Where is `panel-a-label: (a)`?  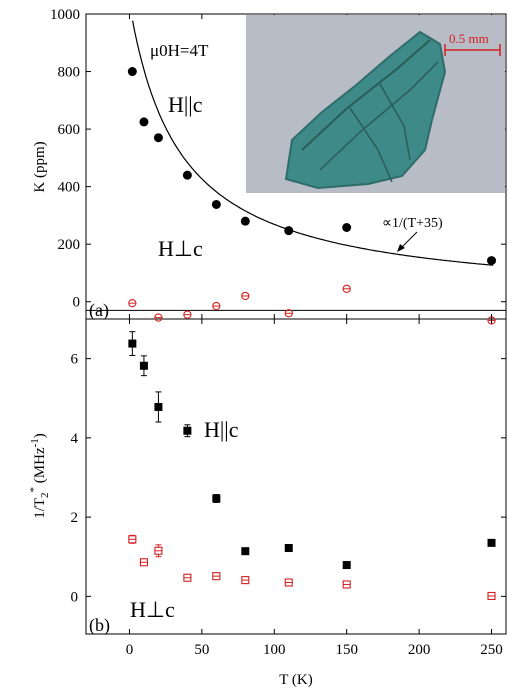 panel-a-label: (a) is located at coordinates (99, 310).